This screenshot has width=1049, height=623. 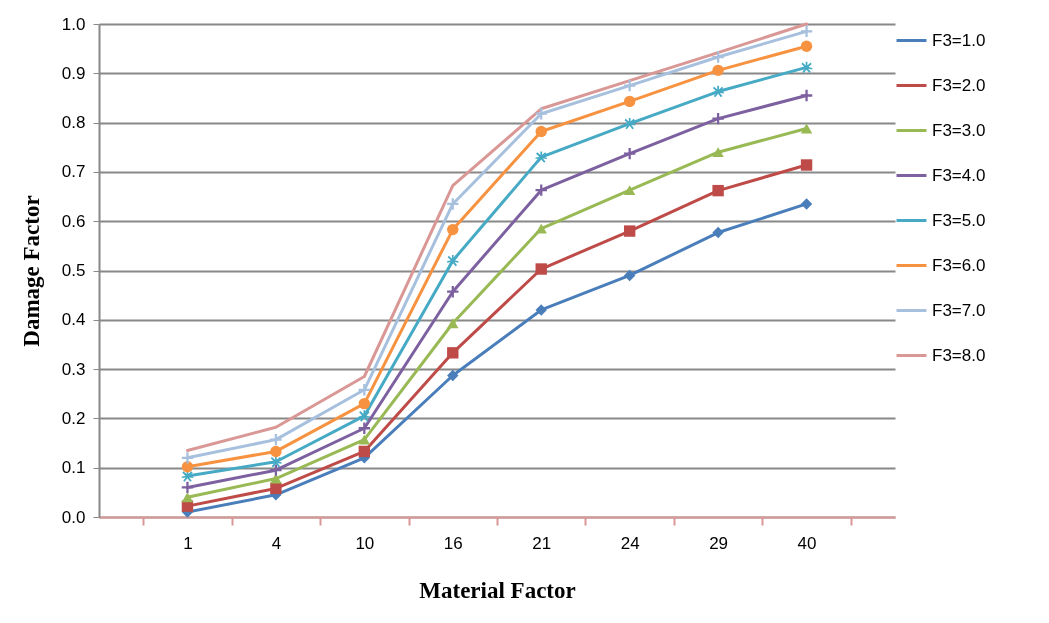 What do you see at coordinates (365, 543) in the screenshot?
I see `x-tick-label: 10` at bounding box center [365, 543].